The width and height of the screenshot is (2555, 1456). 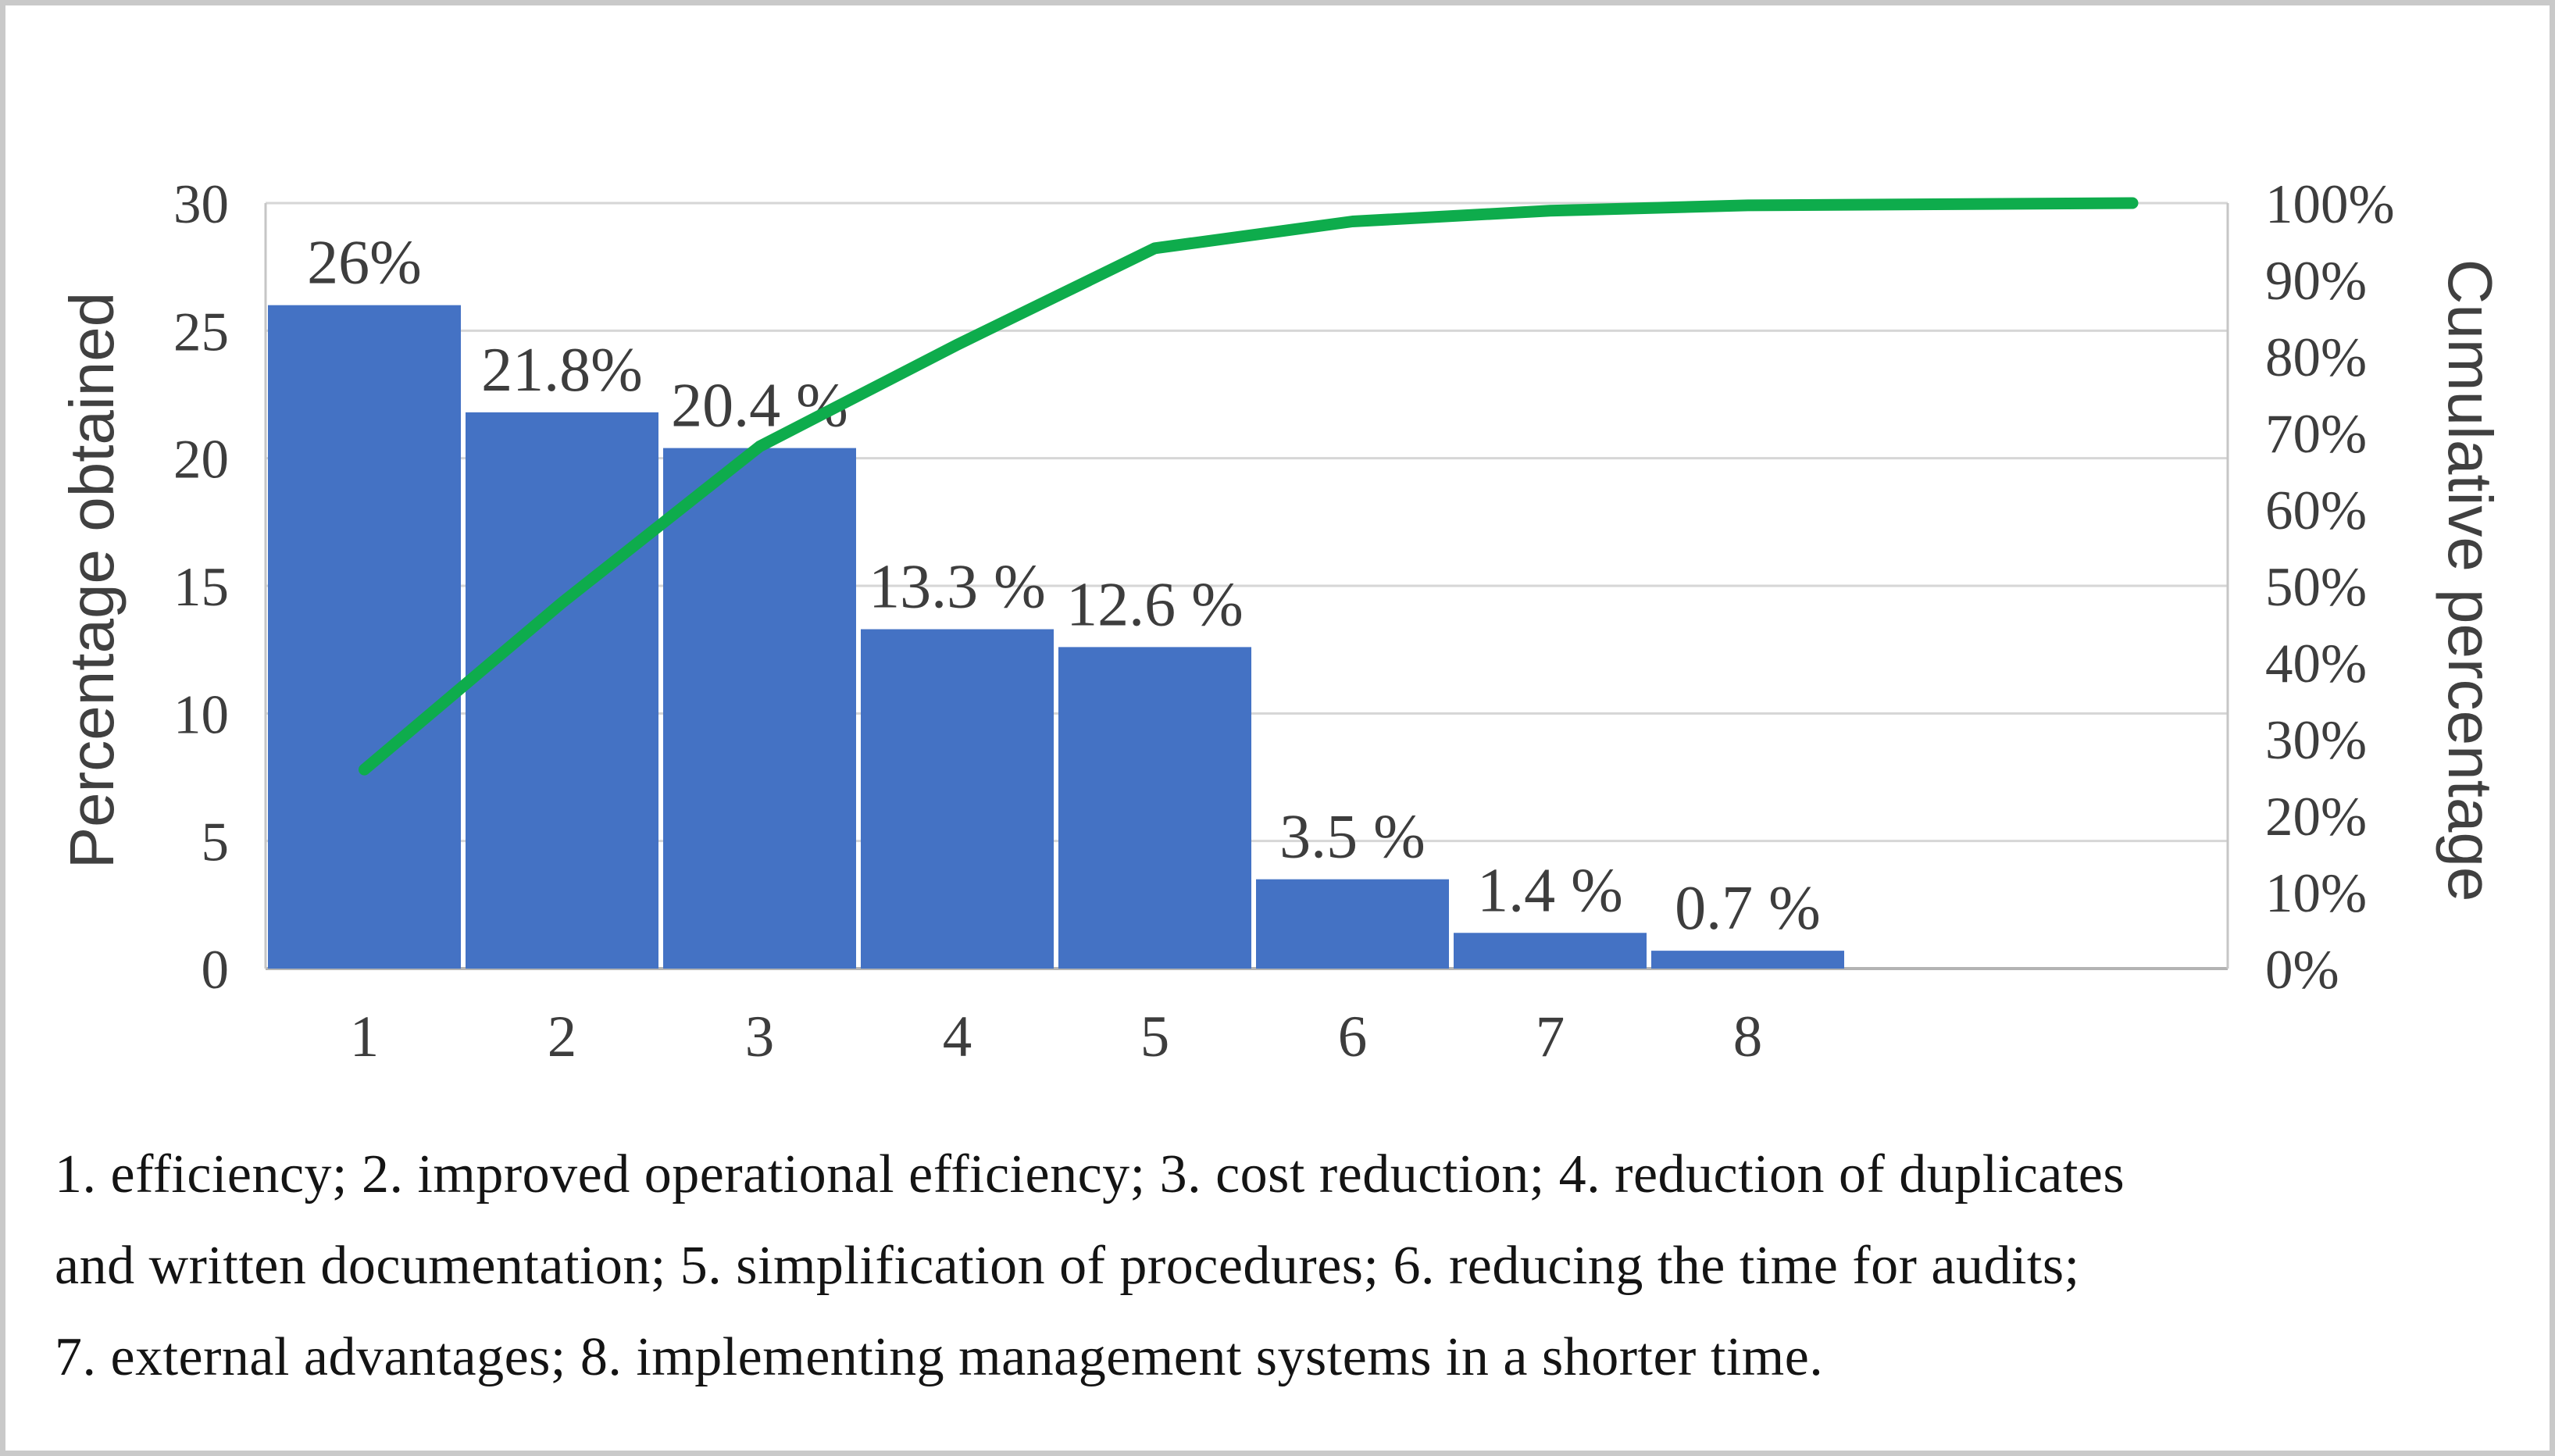 I want to click on y-tick-label-left: 0, so click(x=216, y=970).